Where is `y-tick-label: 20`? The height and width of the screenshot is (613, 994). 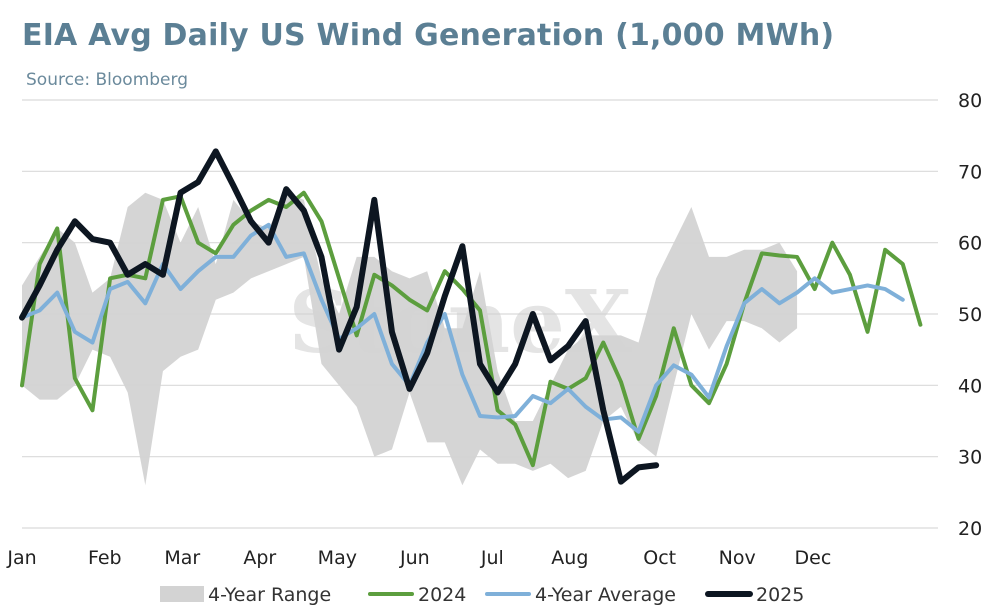
y-tick-label: 20 is located at coordinates (970, 529).